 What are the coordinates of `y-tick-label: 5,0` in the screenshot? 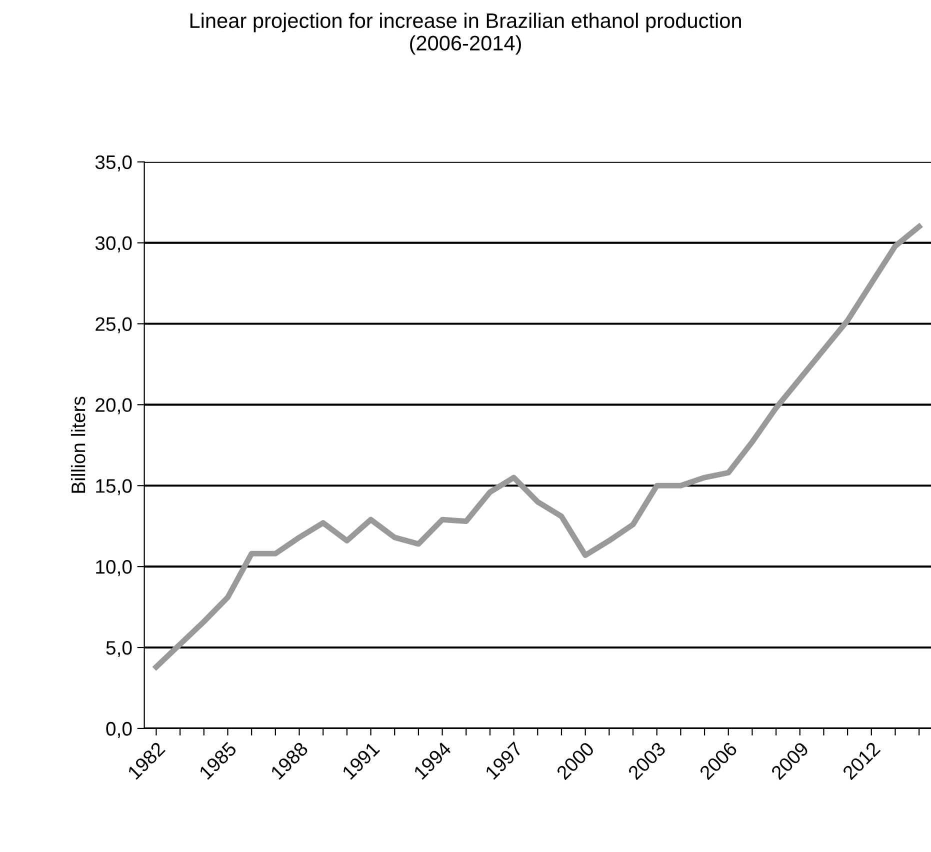 It's located at (119, 649).